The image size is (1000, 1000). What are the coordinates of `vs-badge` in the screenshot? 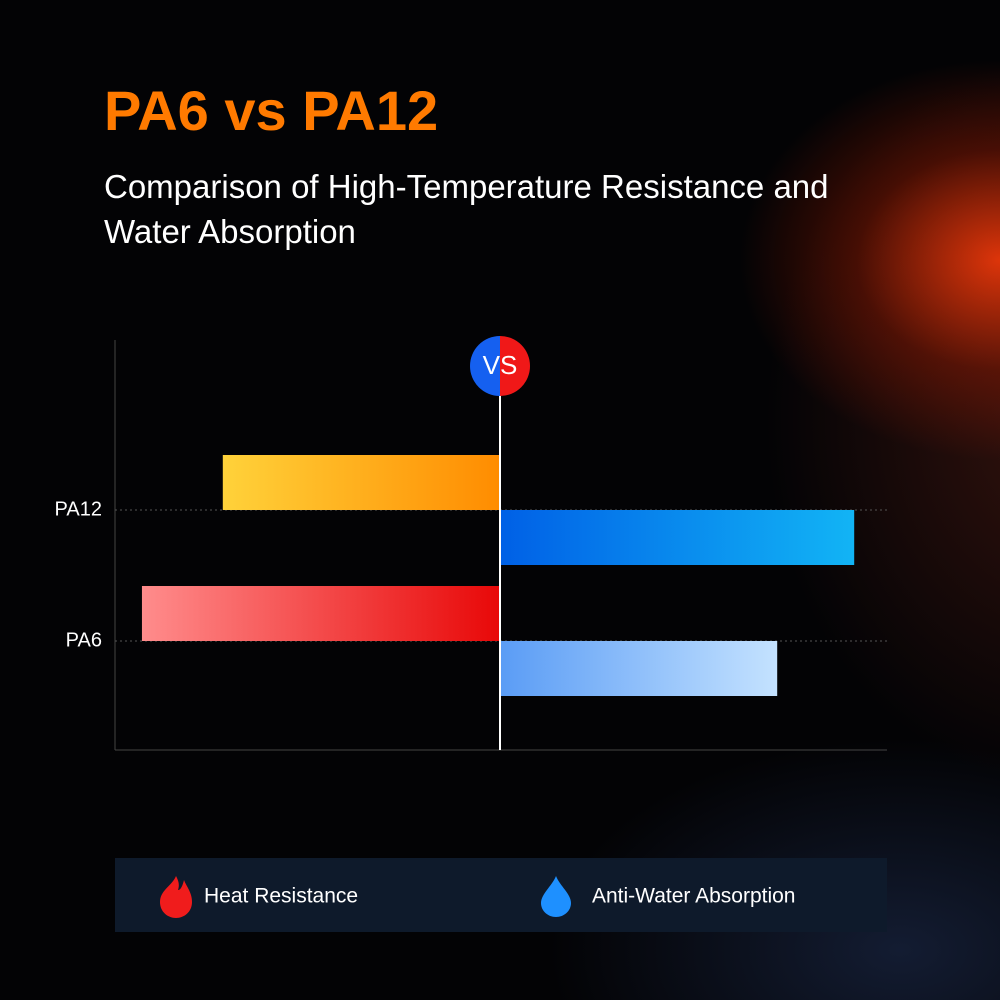 It's located at (500, 366).